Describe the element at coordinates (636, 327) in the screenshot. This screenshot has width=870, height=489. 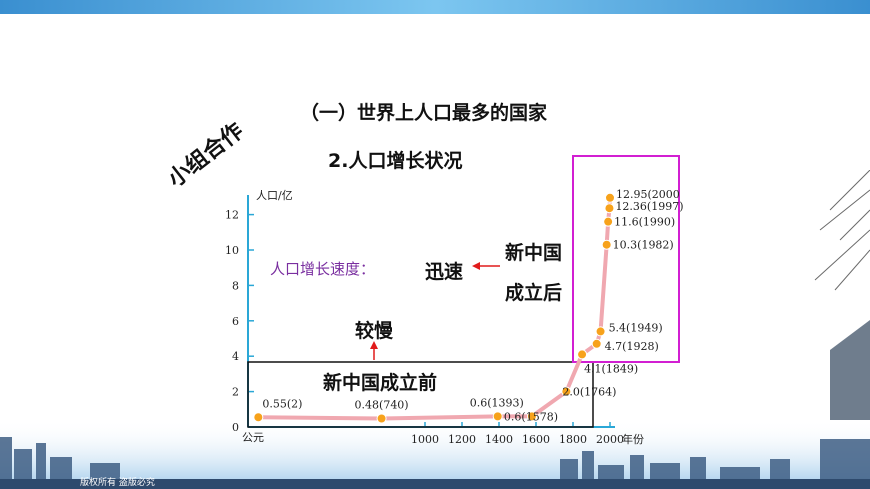
I see `data-label: 5.4(1949)` at that location.